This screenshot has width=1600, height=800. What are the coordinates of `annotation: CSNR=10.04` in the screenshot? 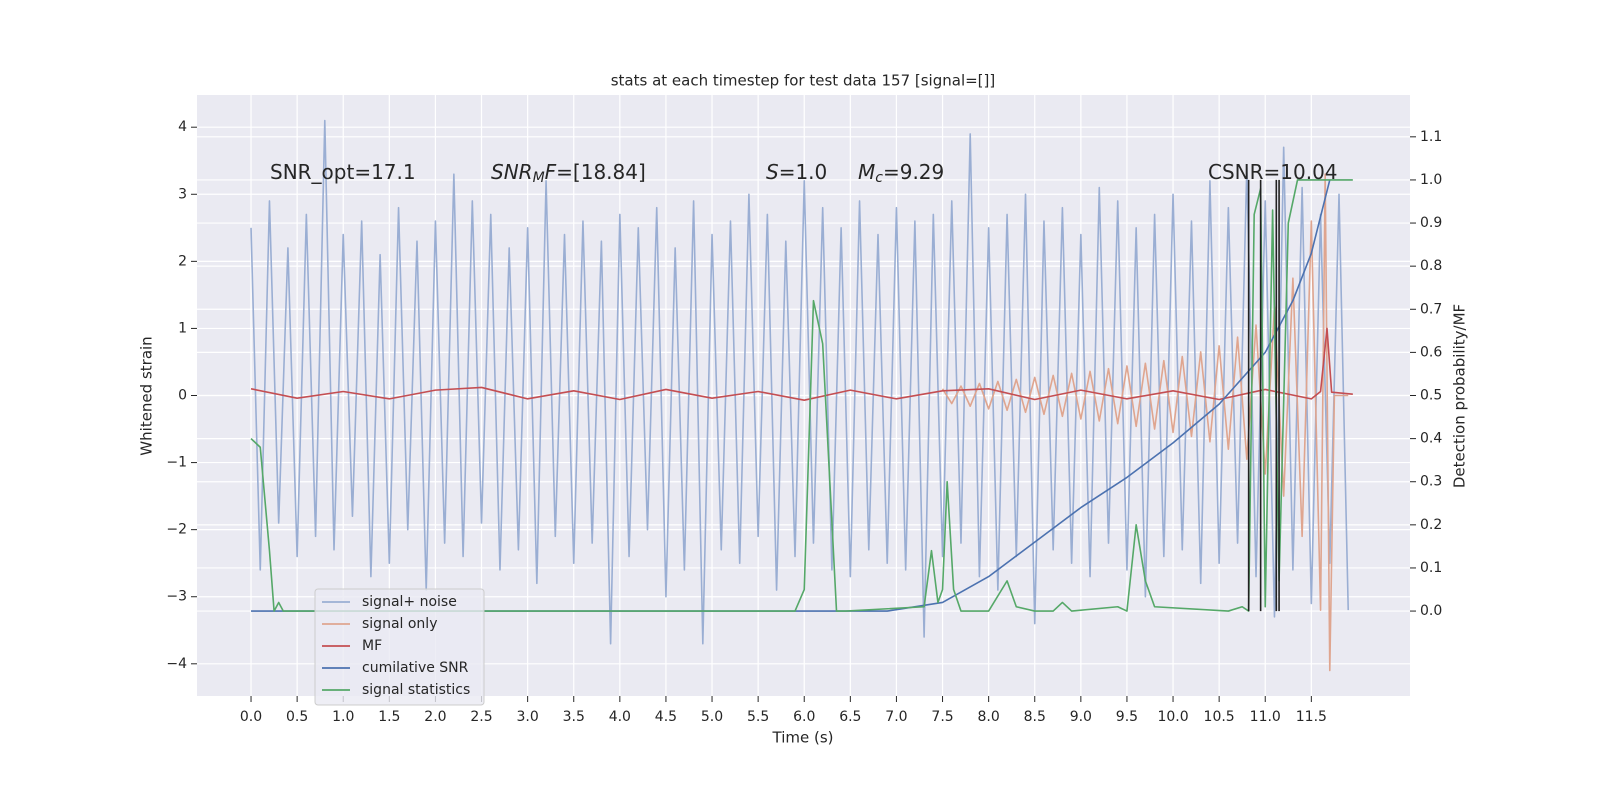 It's located at (1273, 172).